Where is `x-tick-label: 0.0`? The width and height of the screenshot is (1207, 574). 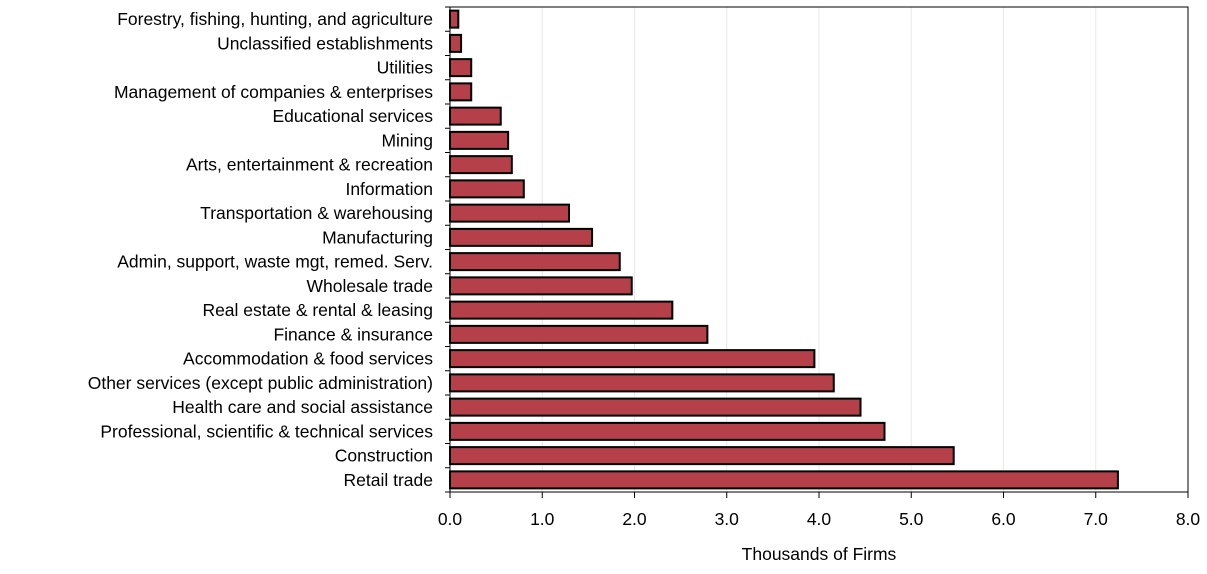
x-tick-label: 0.0 is located at coordinates (450, 519).